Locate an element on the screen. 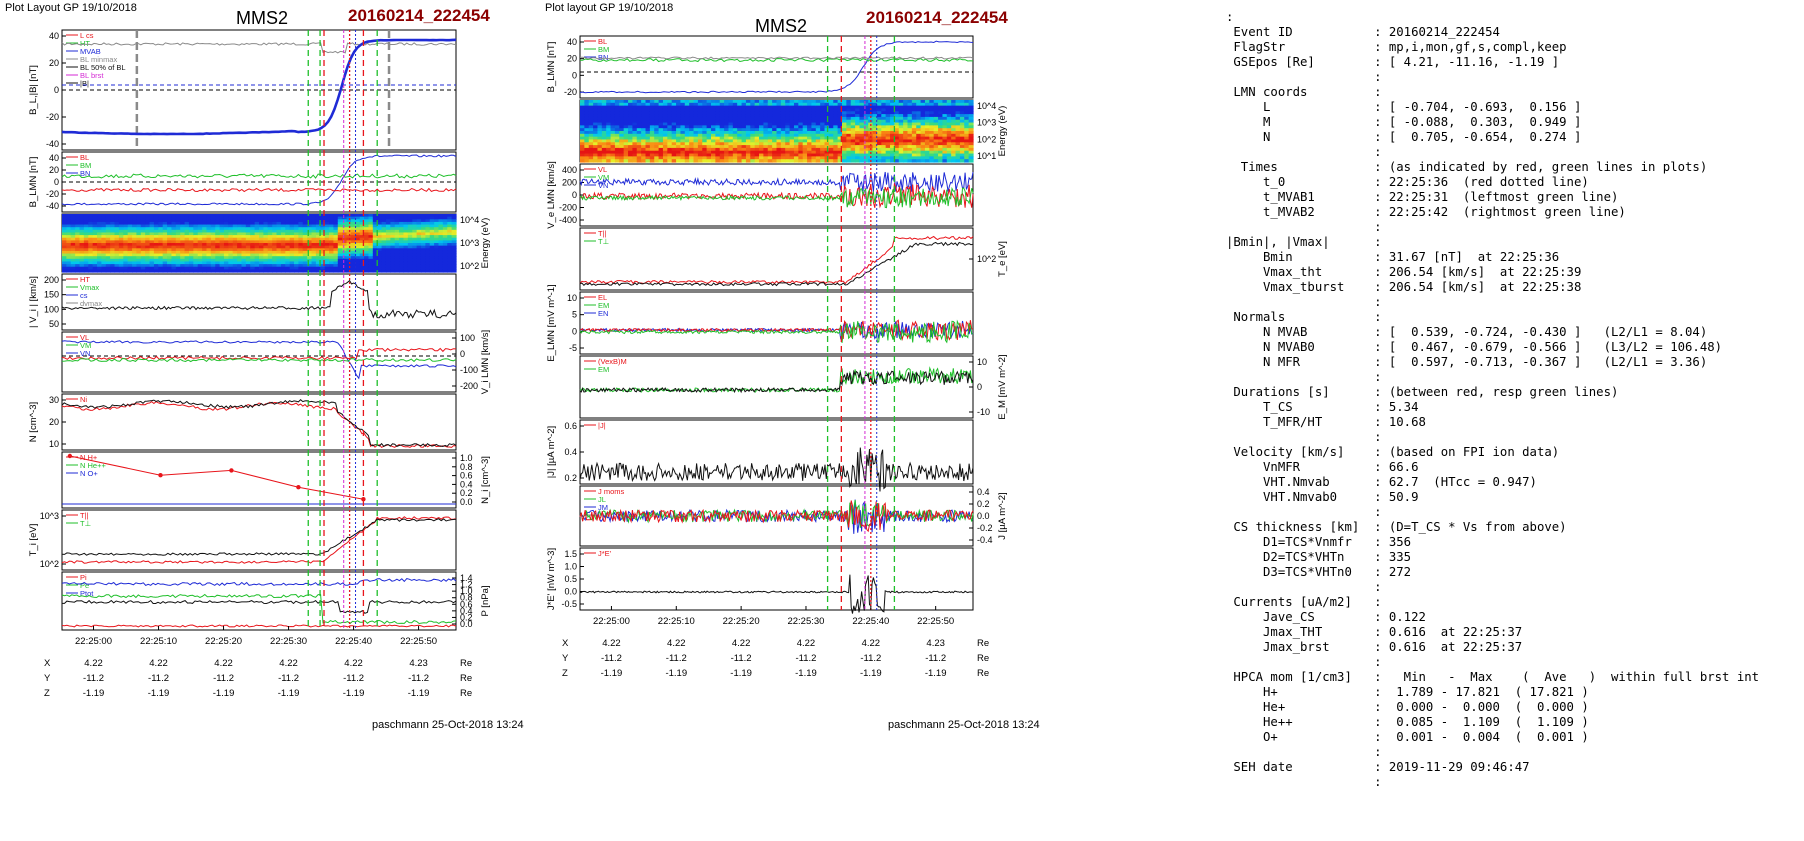  info-line: : is located at coordinates (1304, 302).